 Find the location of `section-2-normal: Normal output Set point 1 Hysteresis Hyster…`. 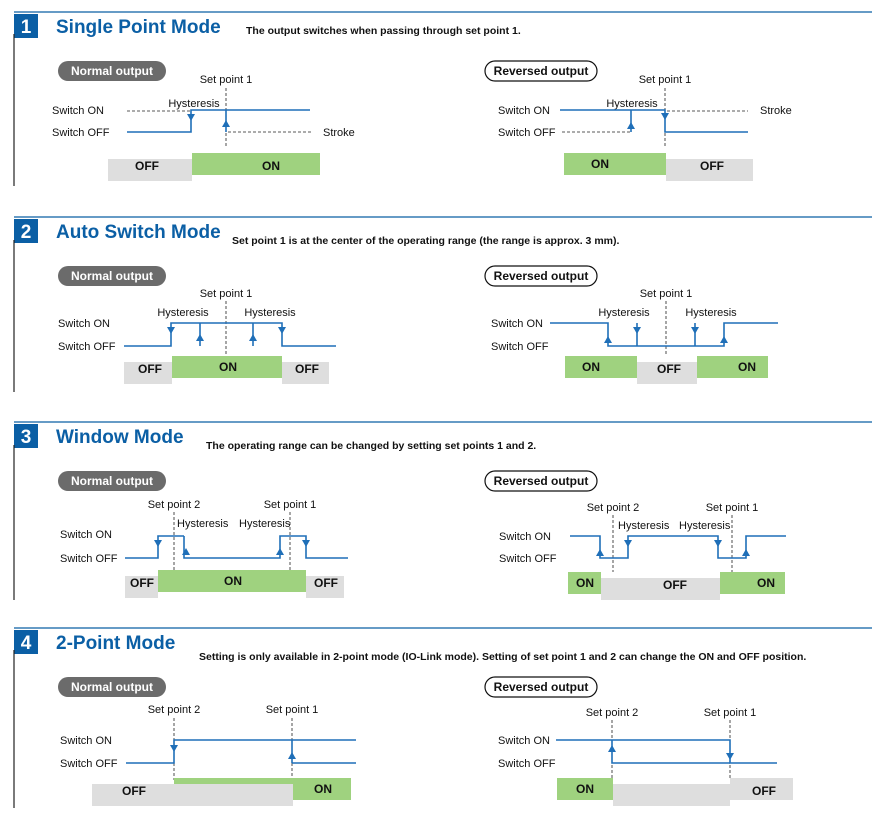

section-2-normal: Normal output Set point 1 Hysteresis Hyster… is located at coordinates (197, 325).